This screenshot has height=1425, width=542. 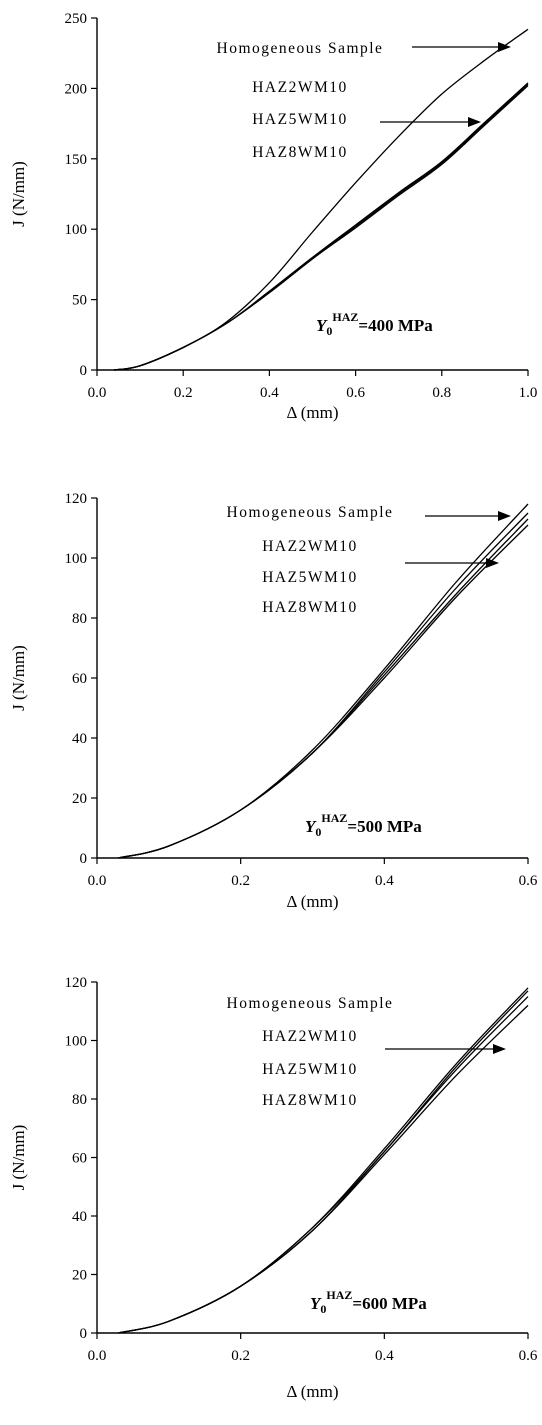 What do you see at coordinates (76, 19) in the screenshot?
I see `y-tick-label: 250` at bounding box center [76, 19].